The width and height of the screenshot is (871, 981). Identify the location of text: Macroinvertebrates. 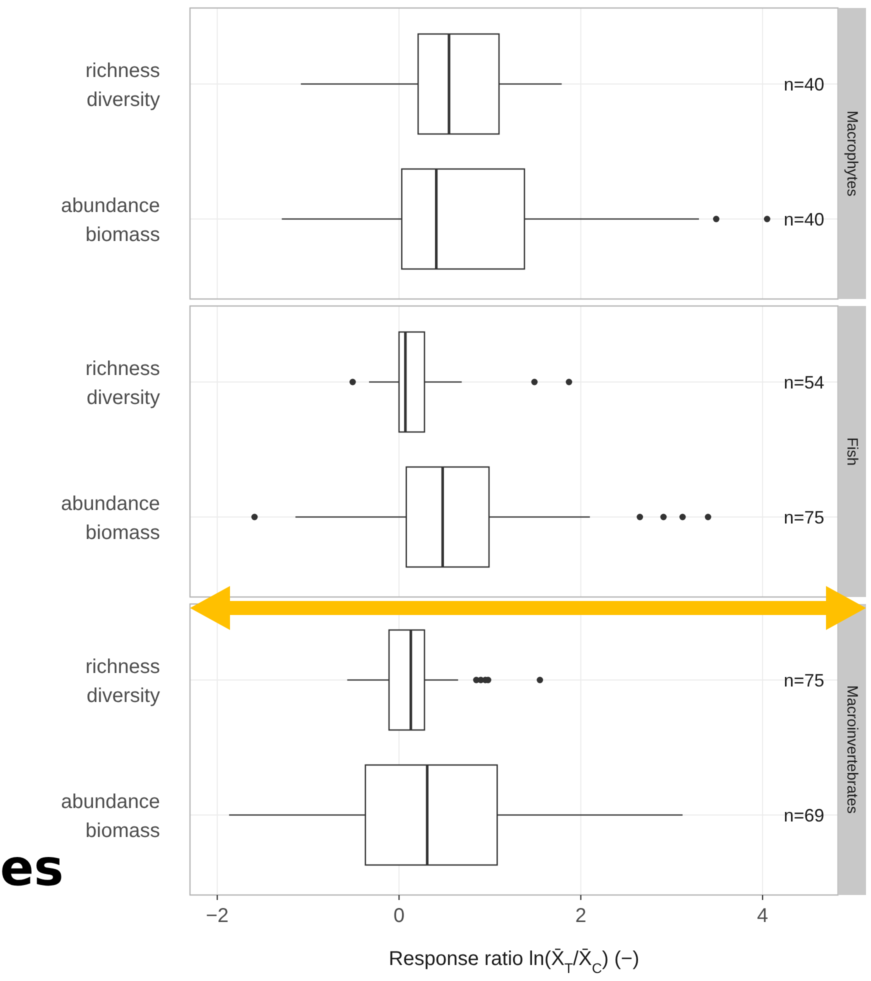
(852, 749).